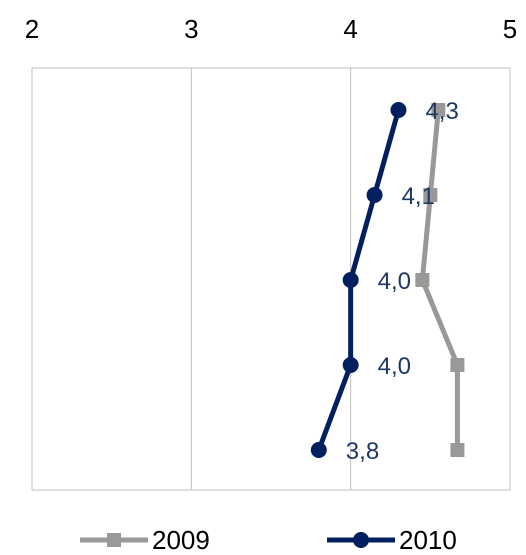 This screenshot has height=555, width=526. I want to click on x-tick-label-2: 2, so click(32, 29).